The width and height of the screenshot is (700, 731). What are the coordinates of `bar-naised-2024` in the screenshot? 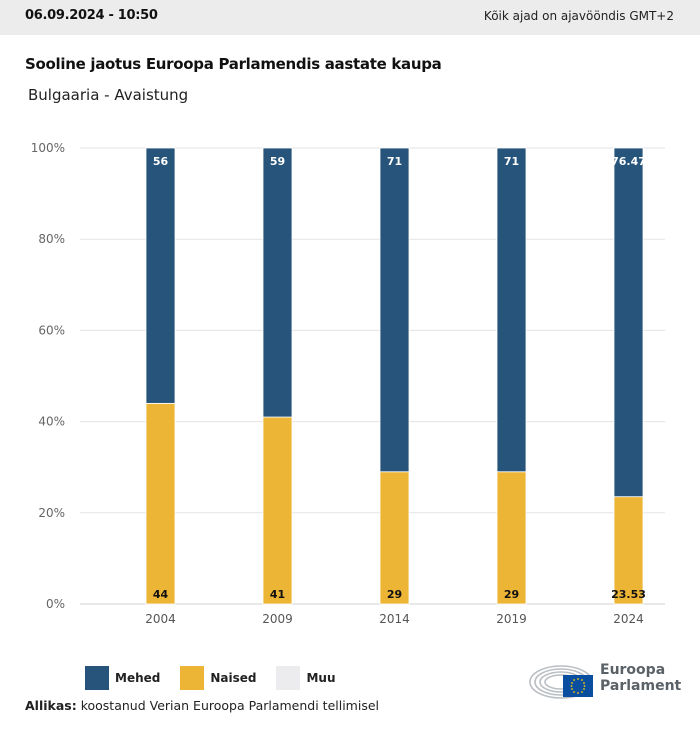 It's located at (628, 550).